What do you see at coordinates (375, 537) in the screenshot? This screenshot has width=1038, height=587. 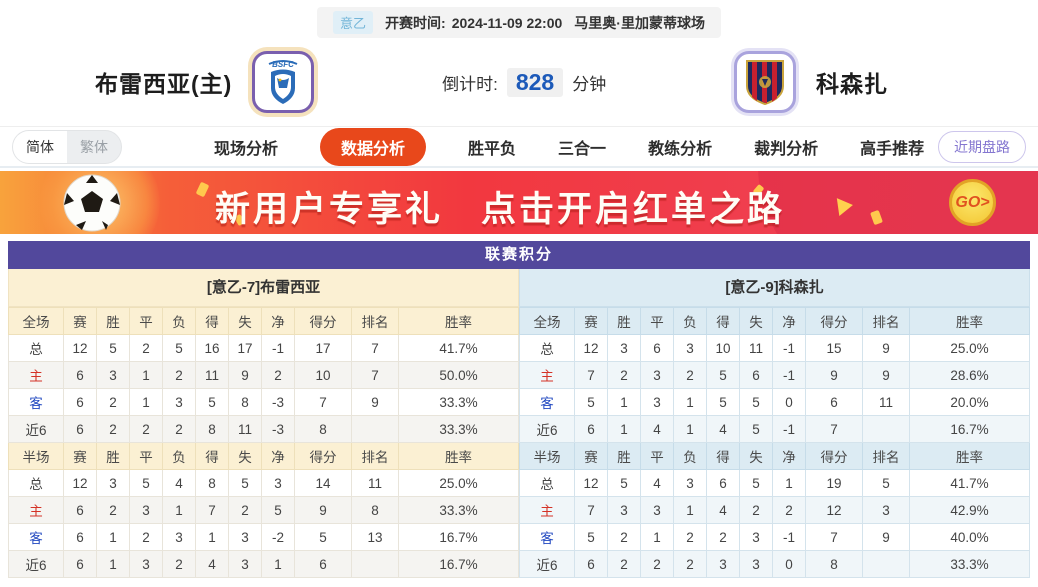 I see `stat-cell: 13` at bounding box center [375, 537].